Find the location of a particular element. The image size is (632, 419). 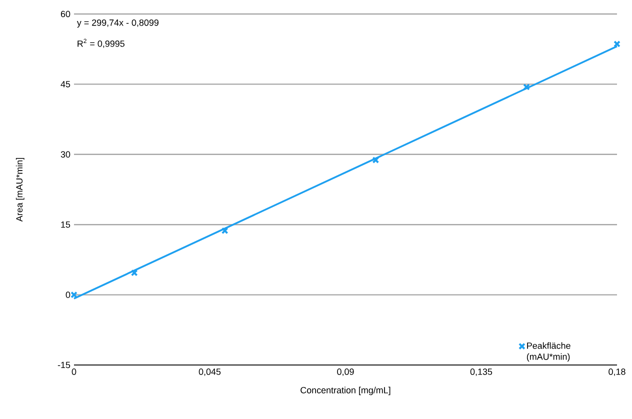

y-tick-label: -15 is located at coordinates (64, 365).